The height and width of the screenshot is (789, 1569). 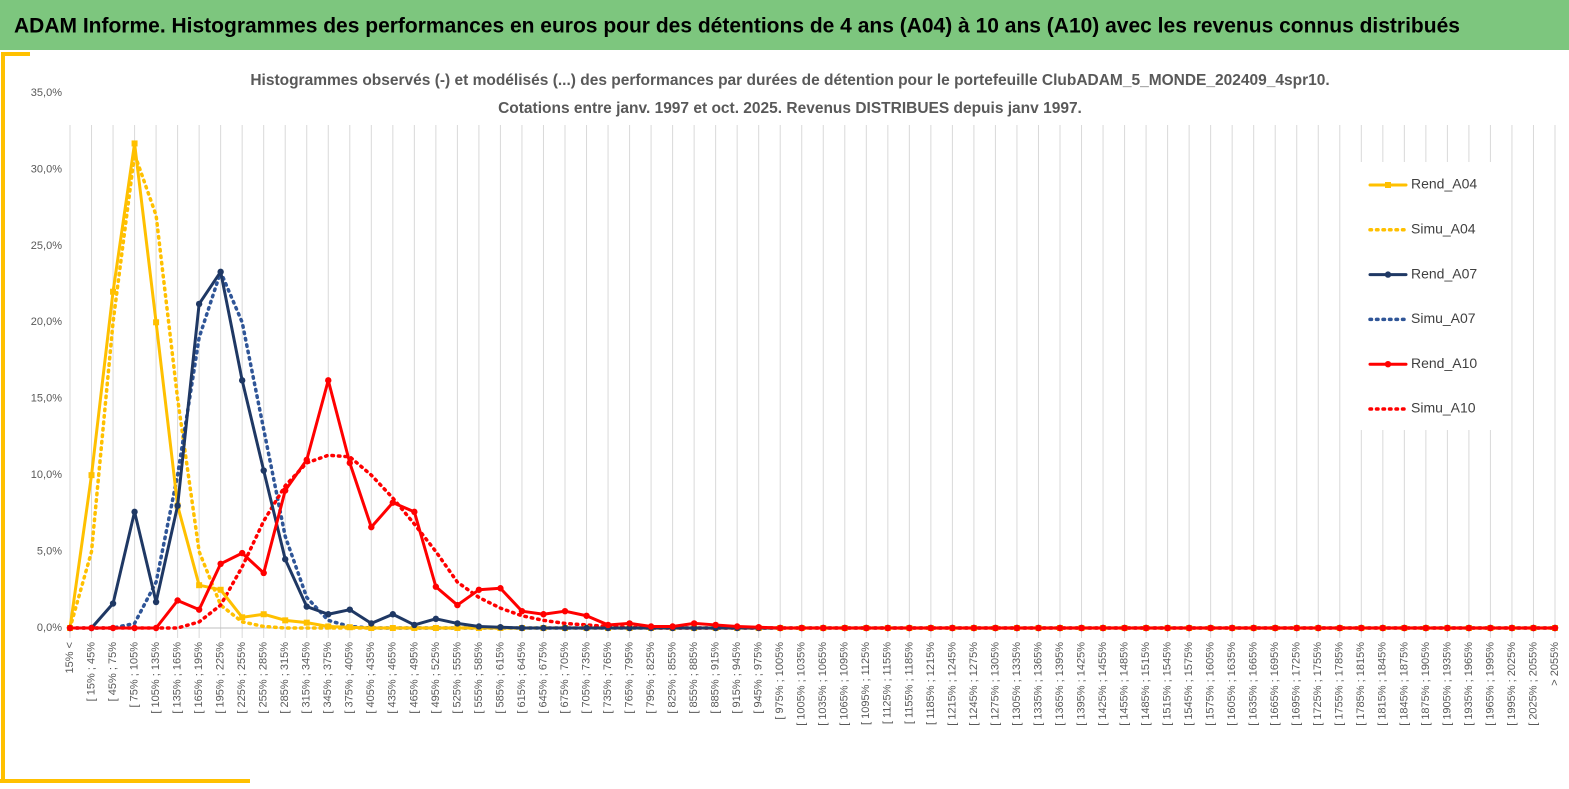 I want to click on x-tick-label: [ 255% ; 285%, so click(x=264, y=678).